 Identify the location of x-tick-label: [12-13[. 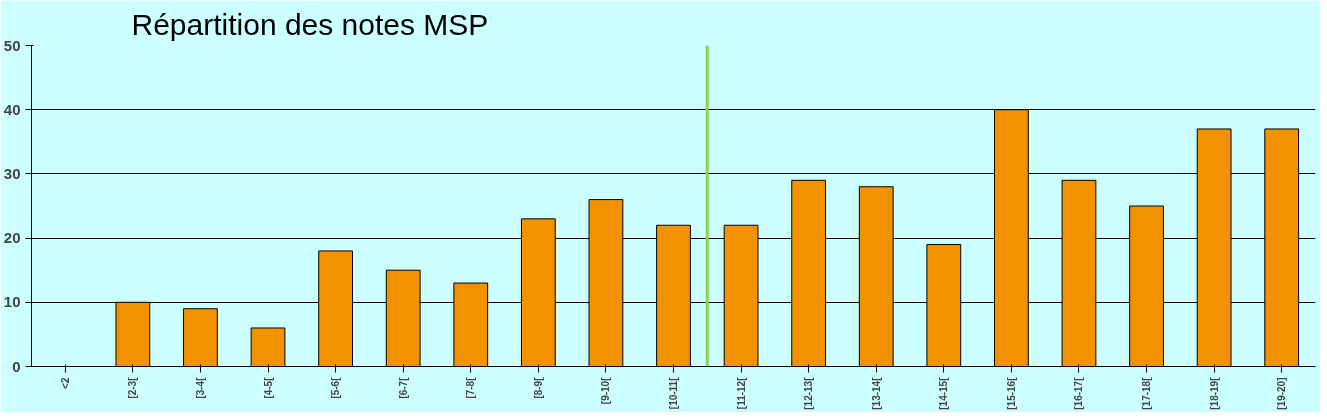
(809, 393).